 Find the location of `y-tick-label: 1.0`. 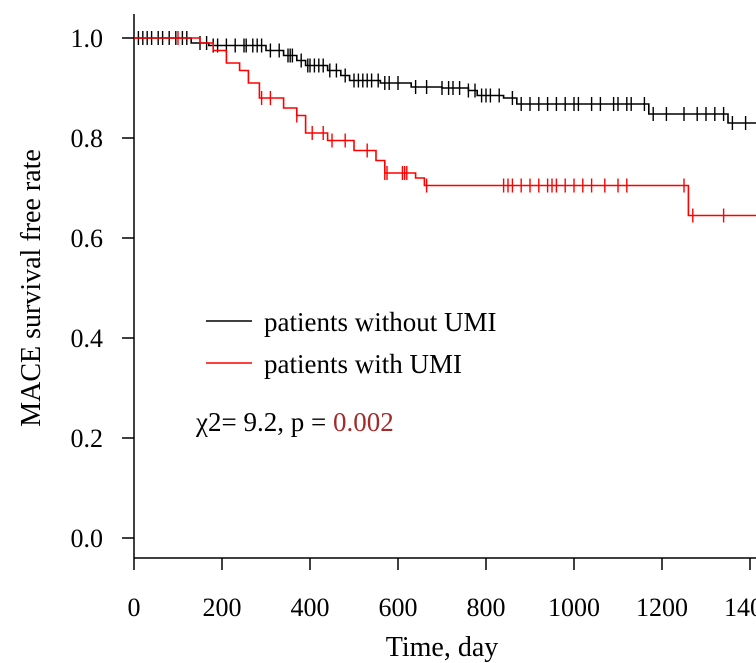

y-tick-label: 1.0 is located at coordinates (87, 38).